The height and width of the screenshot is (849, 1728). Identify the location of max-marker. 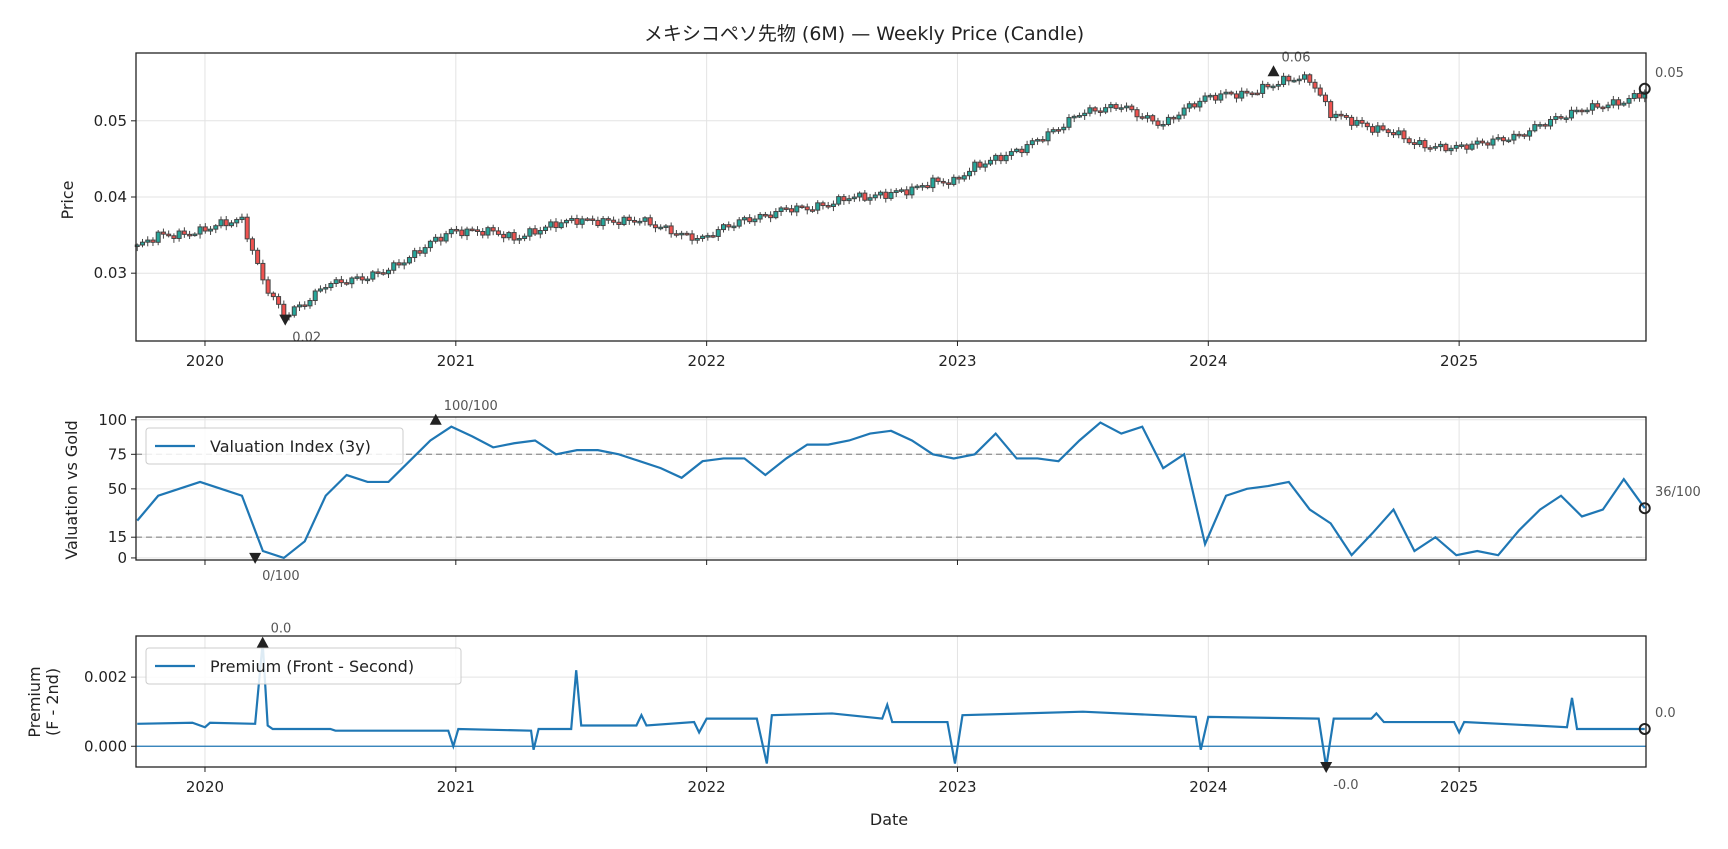
(435, 419).